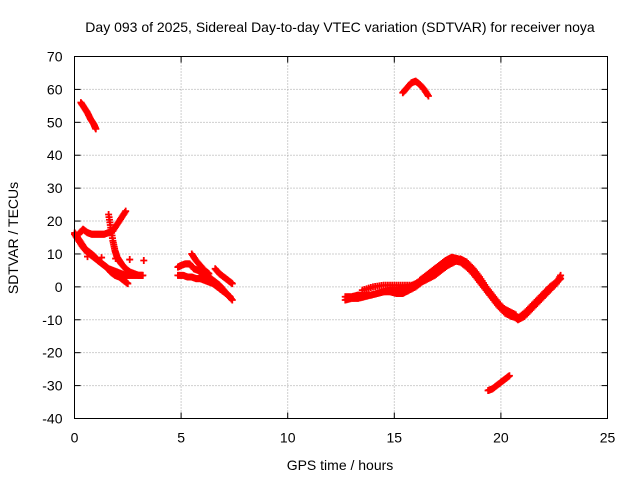 This screenshot has height=480, width=640. What do you see at coordinates (55, 254) in the screenshot?
I see `y-tick-label: 10` at bounding box center [55, 254].